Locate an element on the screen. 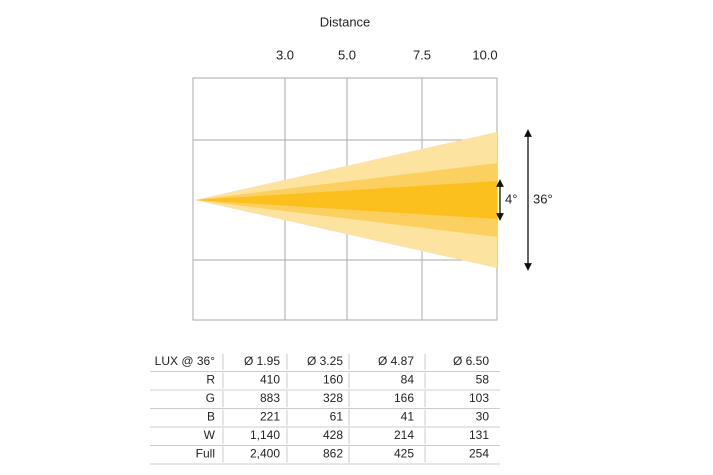 Image resolution: width=713 pixels, height=475 pixels. table-cell: 254 is located at coordinates (479, 454).